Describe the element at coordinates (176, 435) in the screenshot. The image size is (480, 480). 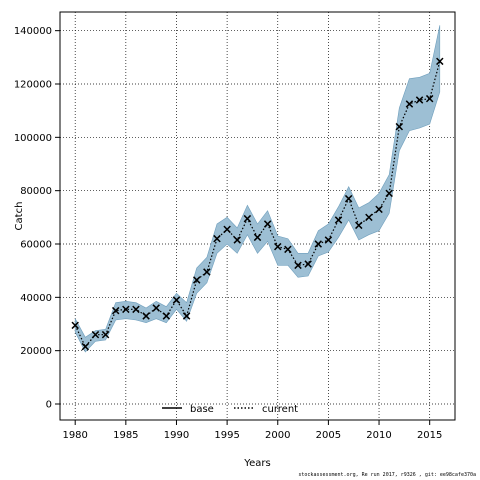
I see `x-tick-label: 1990` at that location.